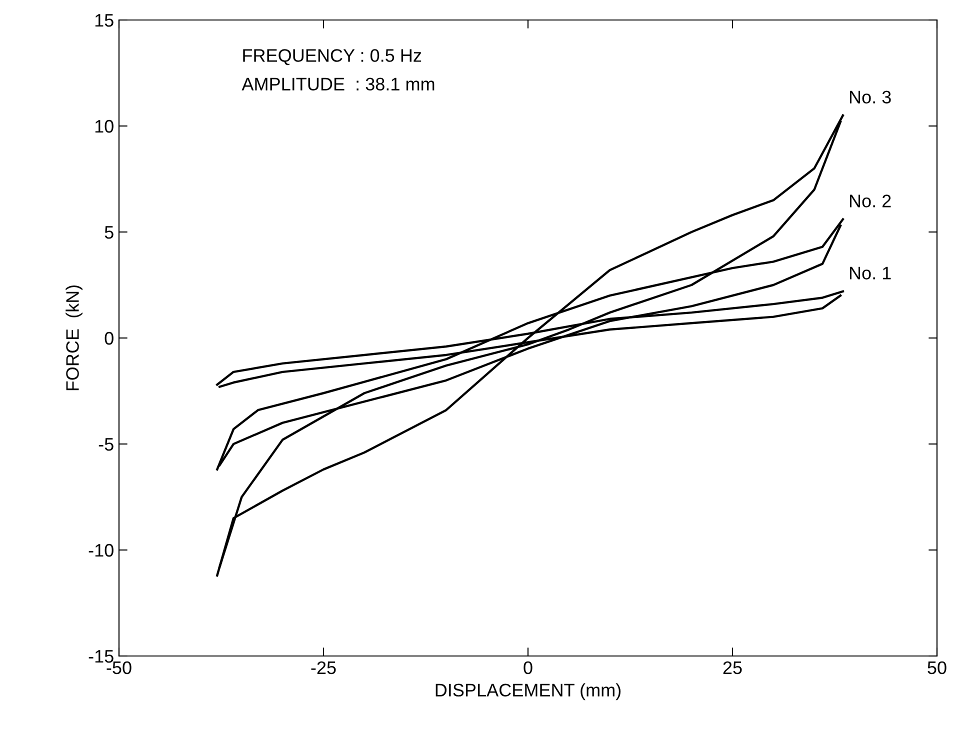  Describe the element at coordinates (106, 444) in the screenshot. I see `y-tick-label: -5` at that location.